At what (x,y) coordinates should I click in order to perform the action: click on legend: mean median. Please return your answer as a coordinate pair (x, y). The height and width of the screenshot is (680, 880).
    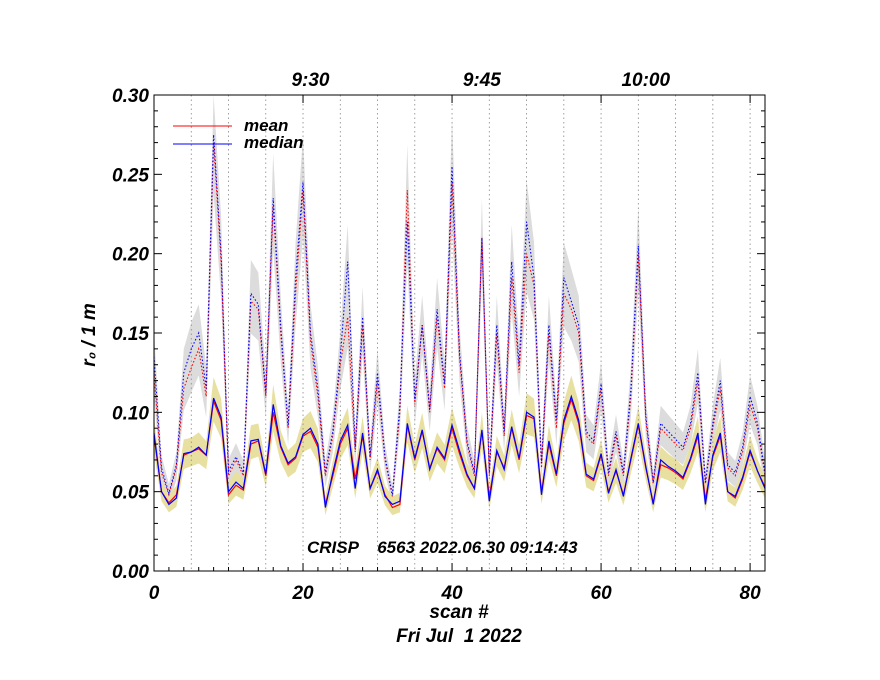
    Looking at the image, I should click on (238, 134).